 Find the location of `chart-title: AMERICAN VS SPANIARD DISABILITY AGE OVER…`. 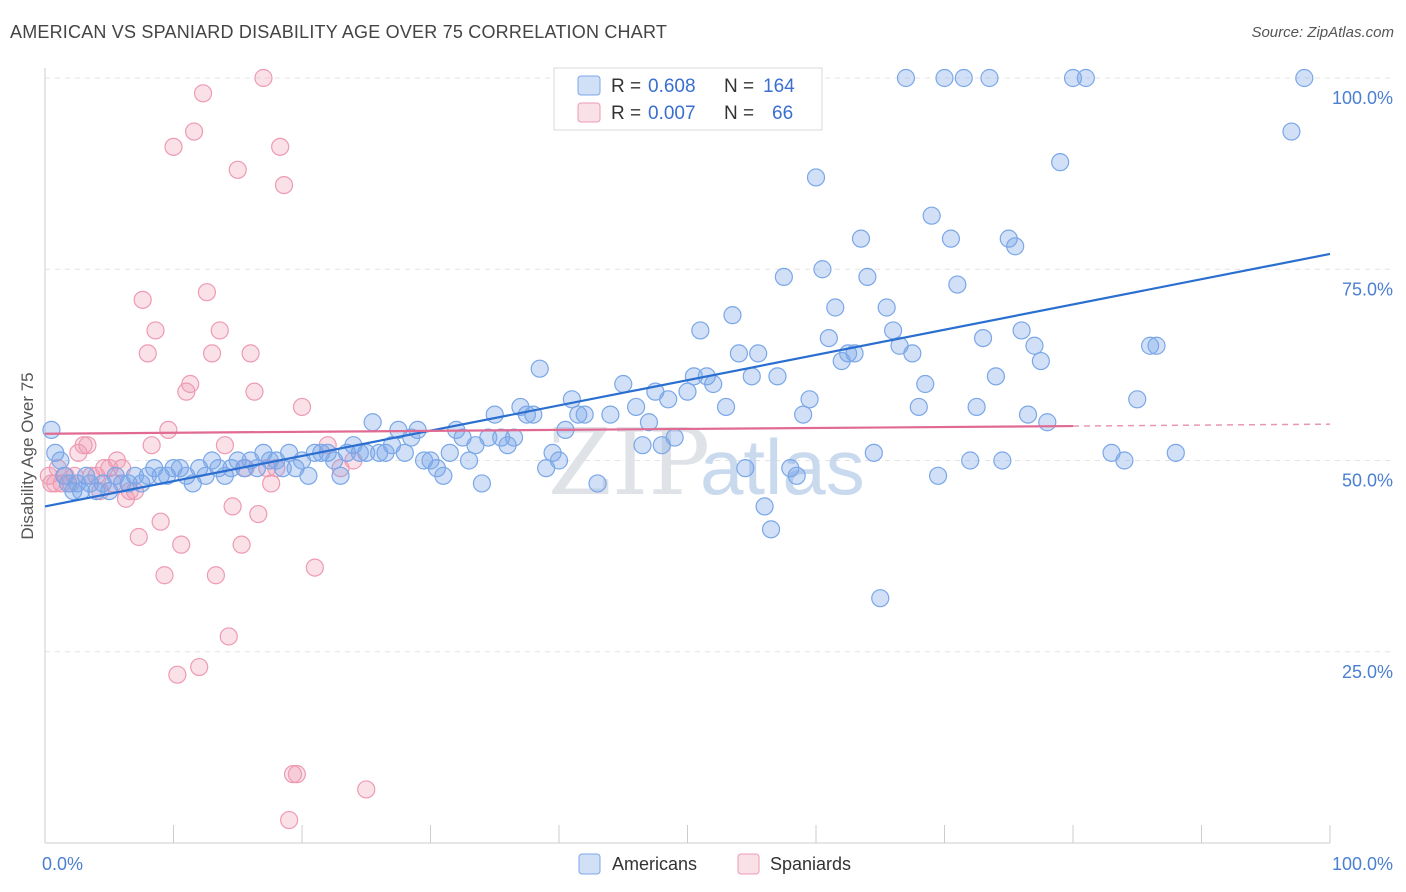

chart-title: AMERICAN VS SPANIARD DISABILITY AGE OVER… is located at coordinates (339, 32).